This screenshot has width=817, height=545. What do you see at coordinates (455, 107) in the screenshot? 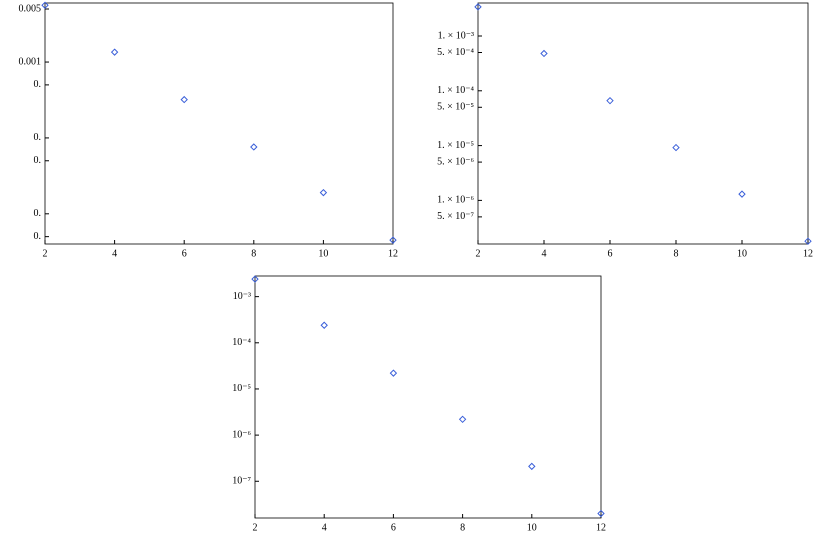
I see `y-tick-label: 5. × 10⁻⁵` at bounding box center [455, 107].